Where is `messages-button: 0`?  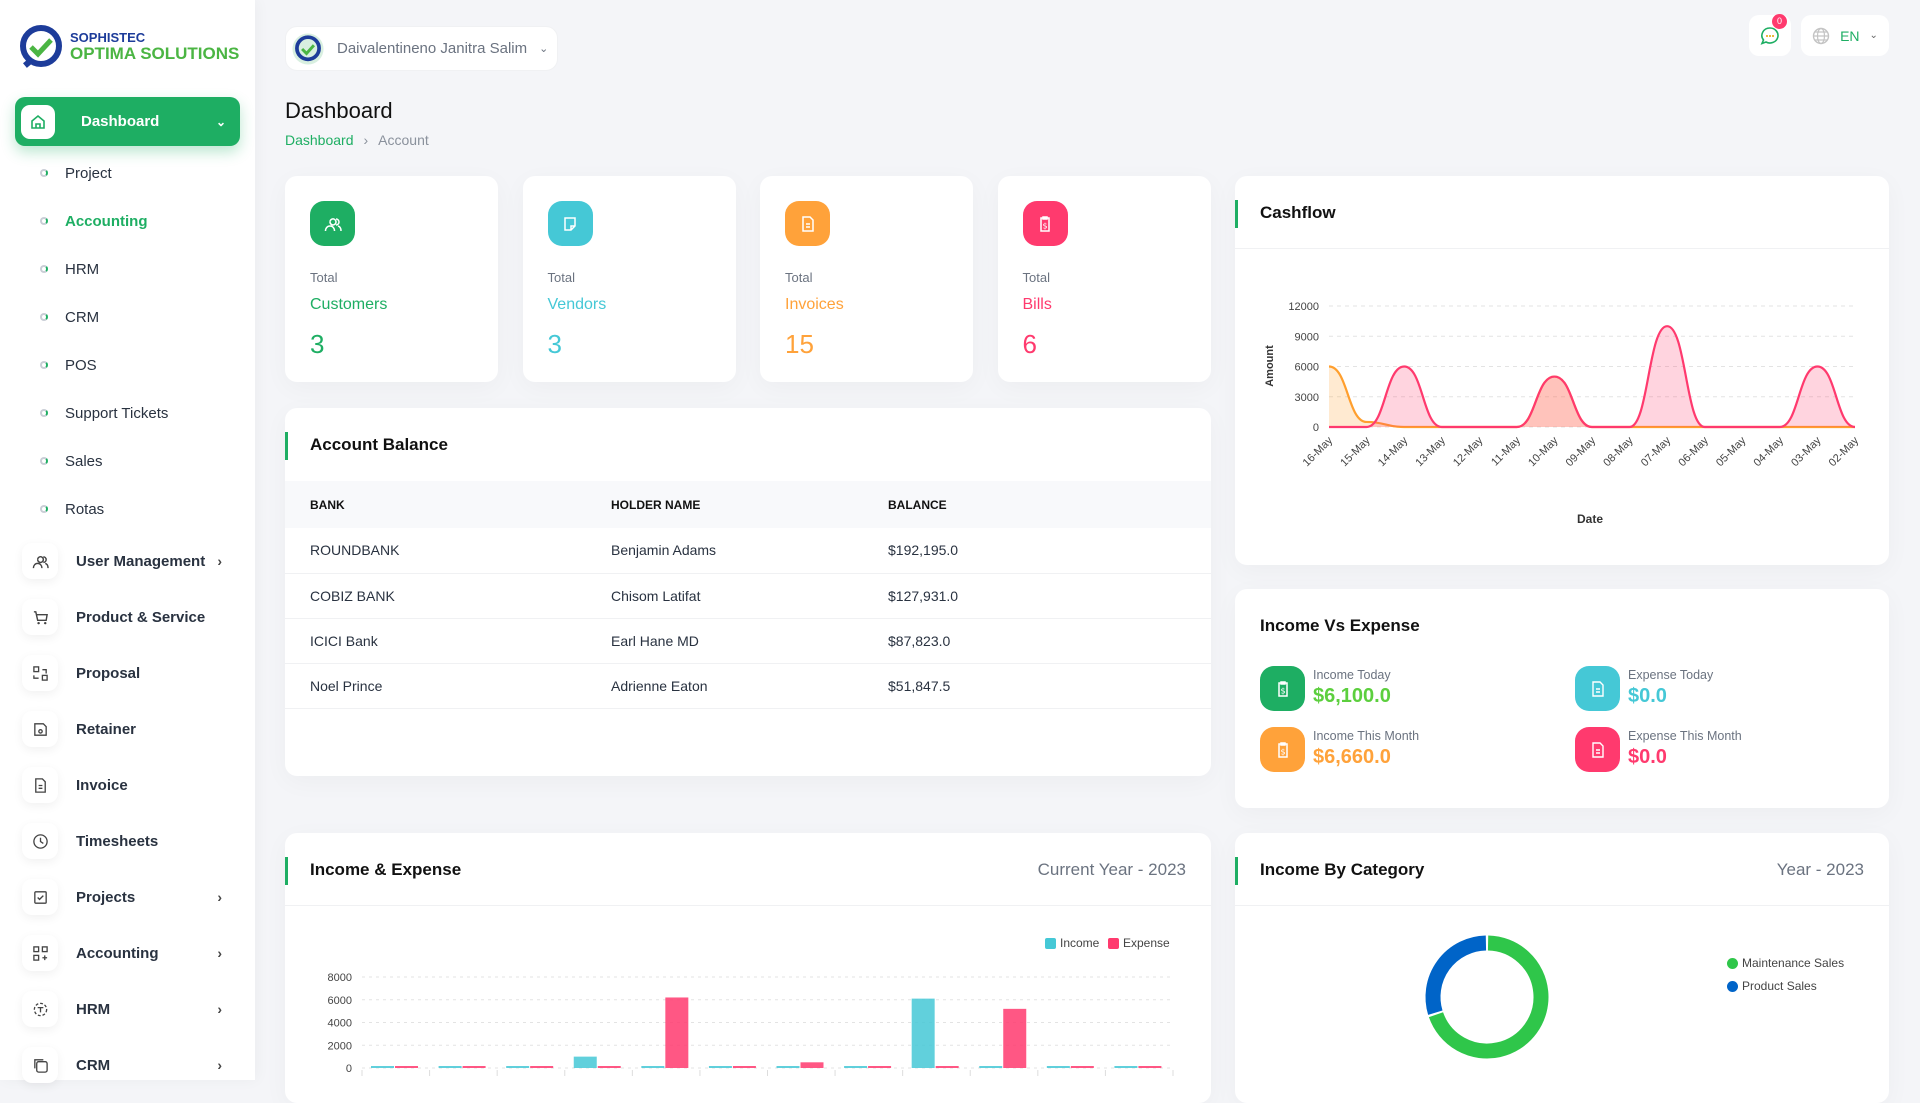 messages-button: 0 is located at coordinates (1770, 35).